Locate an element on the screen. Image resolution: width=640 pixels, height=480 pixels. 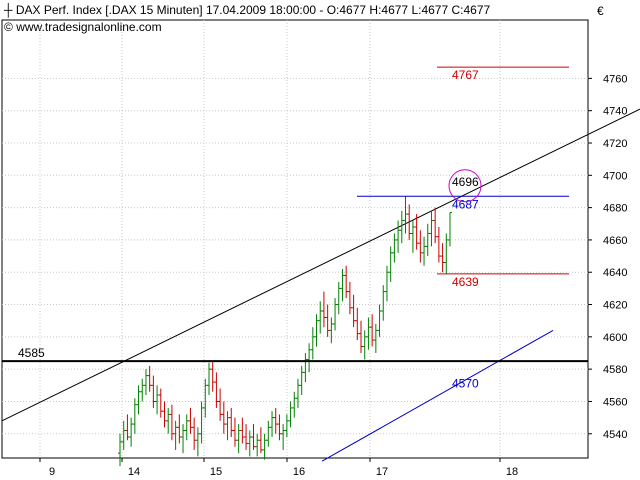
x-tick-label: 18 is located at coordinates (512, 472).